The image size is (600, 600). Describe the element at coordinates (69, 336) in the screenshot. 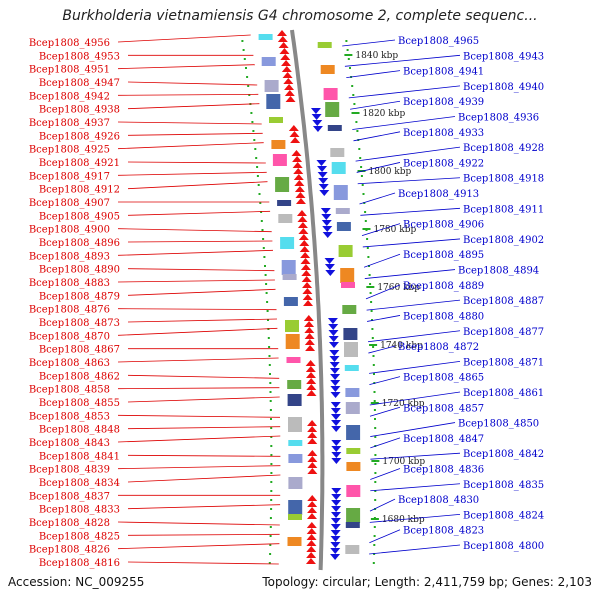

I see `left-gene-label: Bcep1808_4870` at that location.